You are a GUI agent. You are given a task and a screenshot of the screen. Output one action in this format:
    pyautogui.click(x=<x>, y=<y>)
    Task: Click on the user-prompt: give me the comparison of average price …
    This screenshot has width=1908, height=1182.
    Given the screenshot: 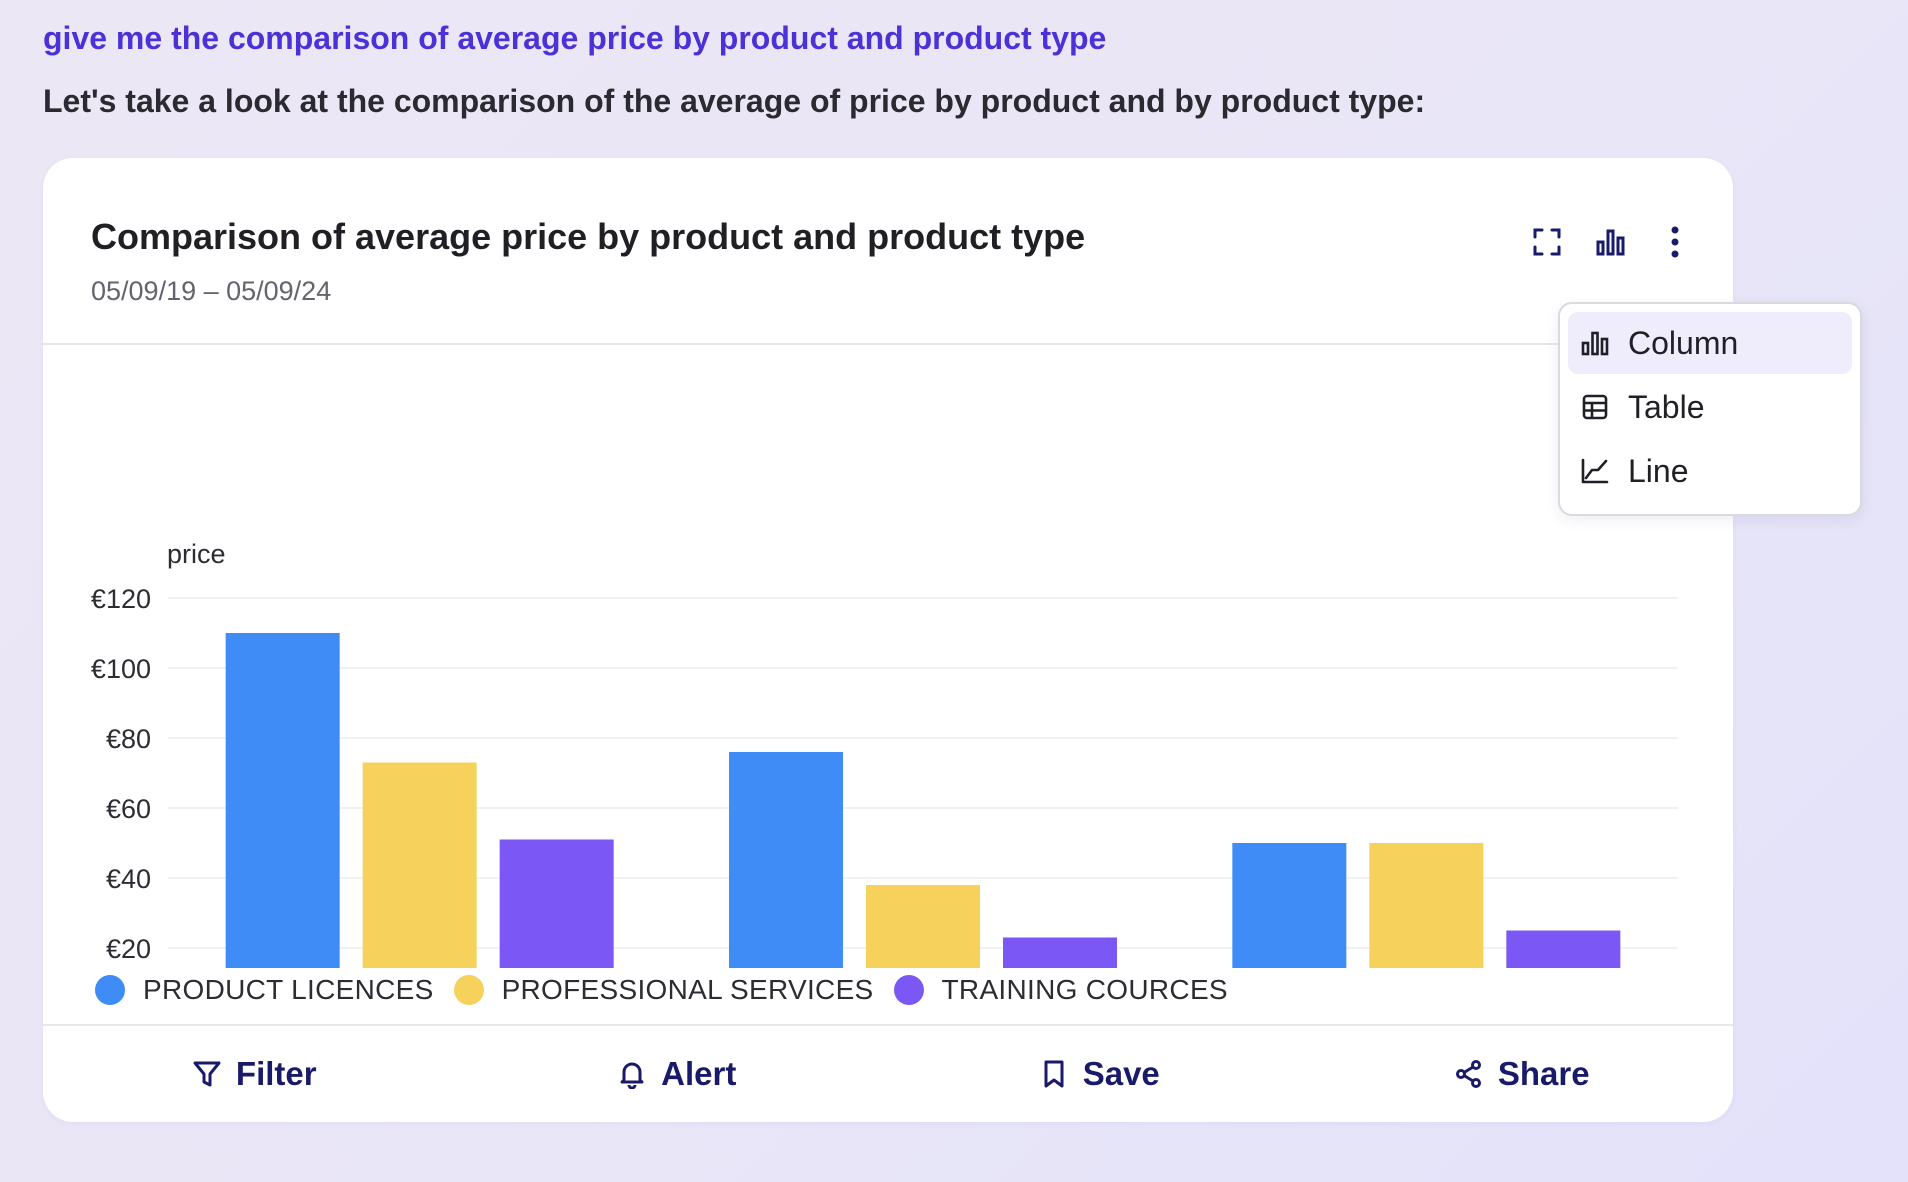 What is the action you would take?
    pyautogui.click(x=575, y=38)
    